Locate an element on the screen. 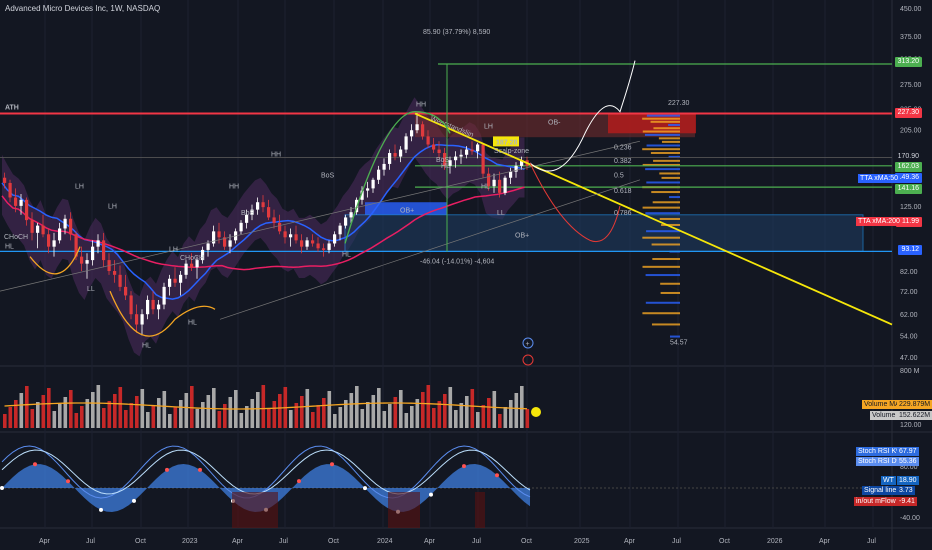 This screenshot has width=932, height=550. stoch-d-line is located at coordinates (266, 472).